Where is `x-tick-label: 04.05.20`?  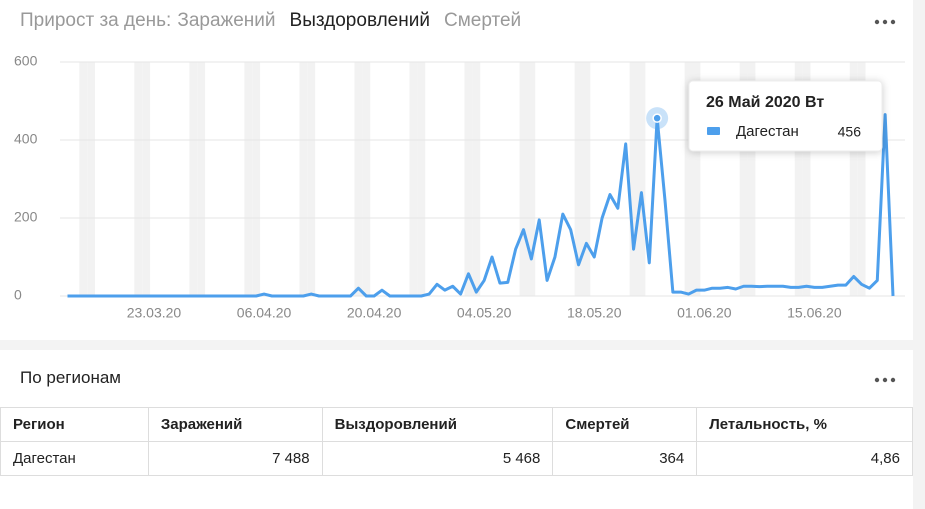
x-tick-label: 04.05.20 is located at coordinates (484, 313).